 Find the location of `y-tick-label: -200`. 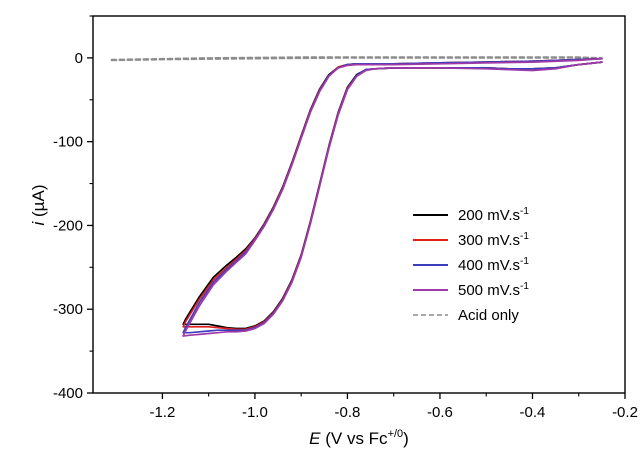

y-tick-label: -200 is located at coordinates (68, 225).